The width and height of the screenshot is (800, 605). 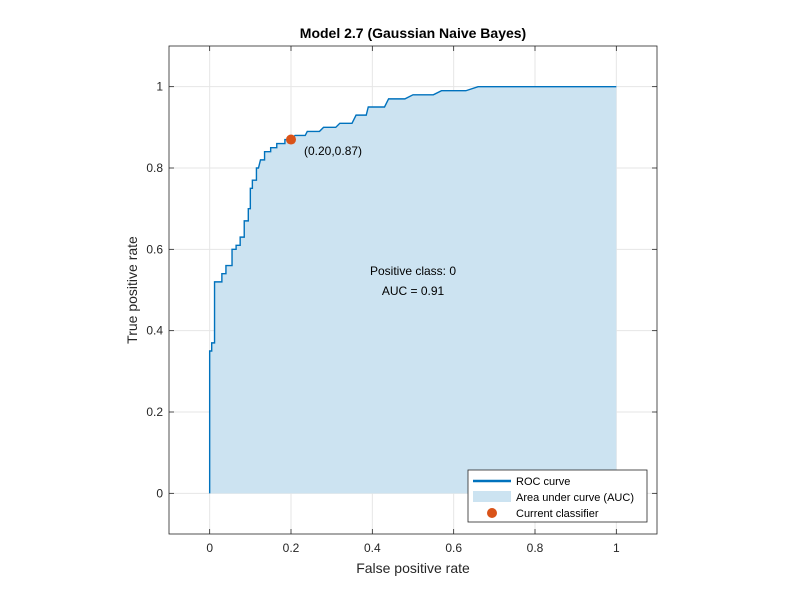 I want to click on legend-auc-label: Area under curve (AUC), so click(x=575, y=498).